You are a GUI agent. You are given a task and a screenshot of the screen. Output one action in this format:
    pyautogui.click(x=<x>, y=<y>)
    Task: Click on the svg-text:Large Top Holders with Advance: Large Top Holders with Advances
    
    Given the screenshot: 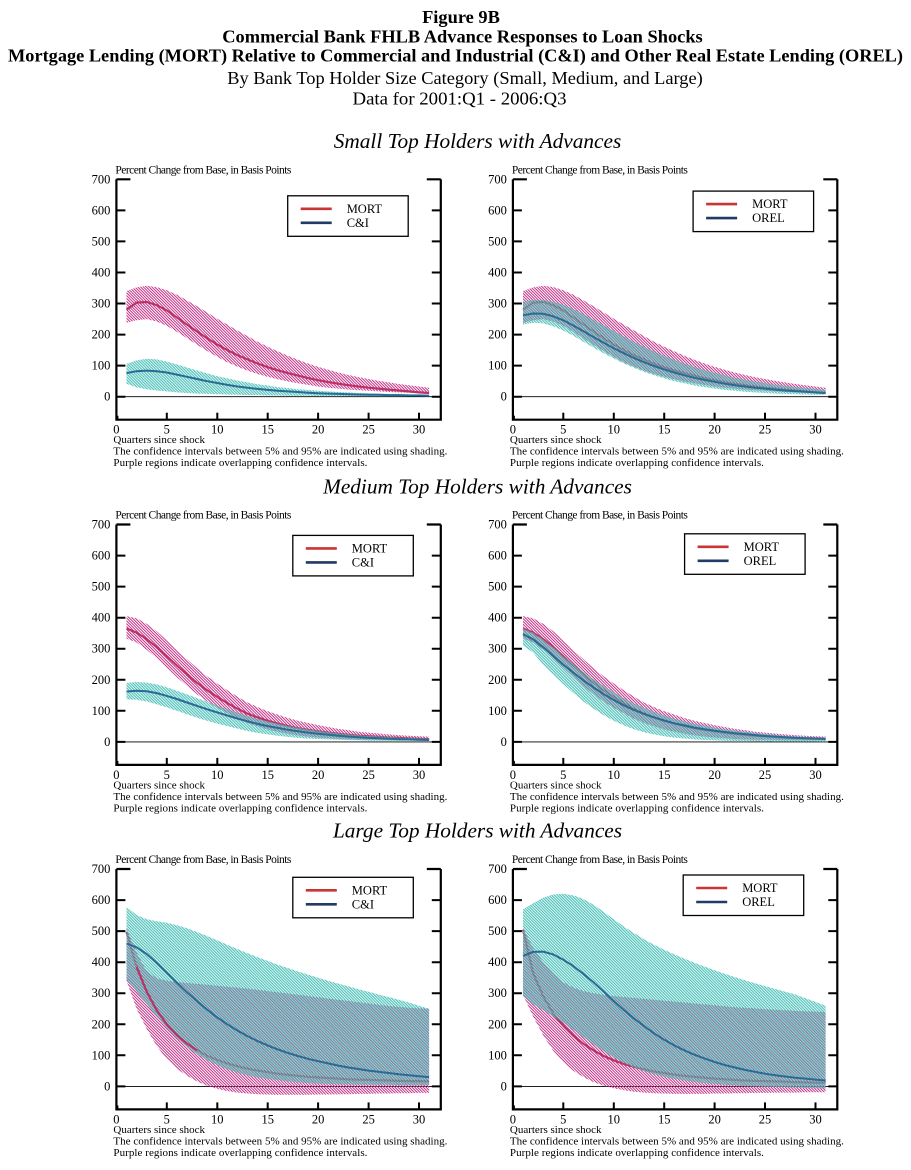 What is the action you would take?
    pyautogui.click(x=477, y=831)
    